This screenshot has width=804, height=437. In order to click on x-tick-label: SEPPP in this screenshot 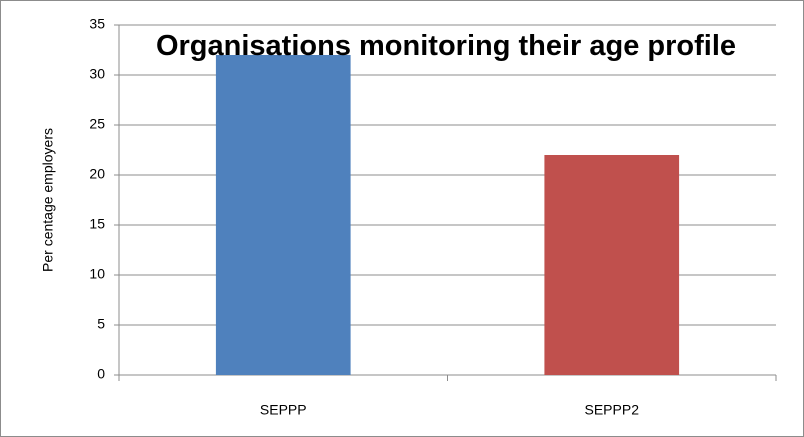, I will do `click(283, 410)`.